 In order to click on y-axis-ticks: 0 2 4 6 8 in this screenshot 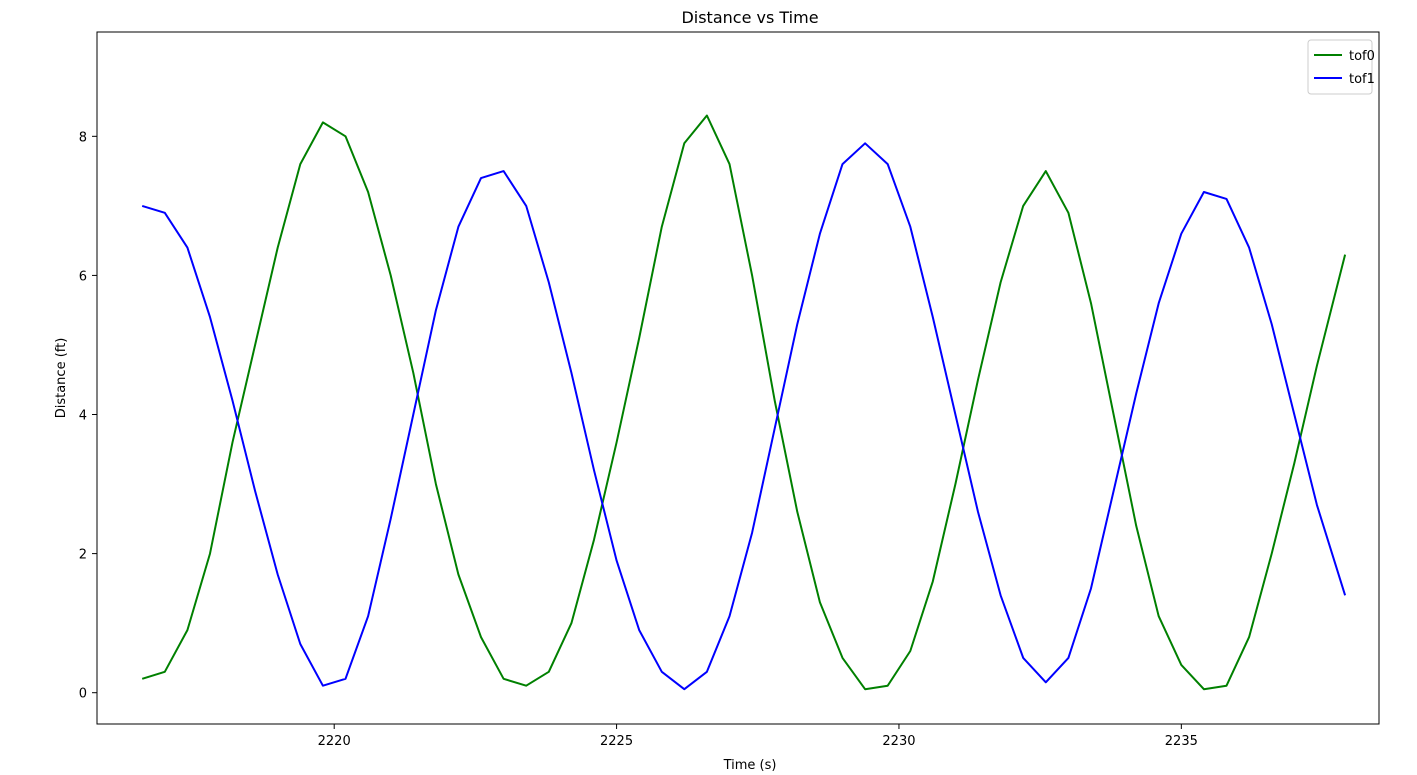, I will do `click(88, 416)`.